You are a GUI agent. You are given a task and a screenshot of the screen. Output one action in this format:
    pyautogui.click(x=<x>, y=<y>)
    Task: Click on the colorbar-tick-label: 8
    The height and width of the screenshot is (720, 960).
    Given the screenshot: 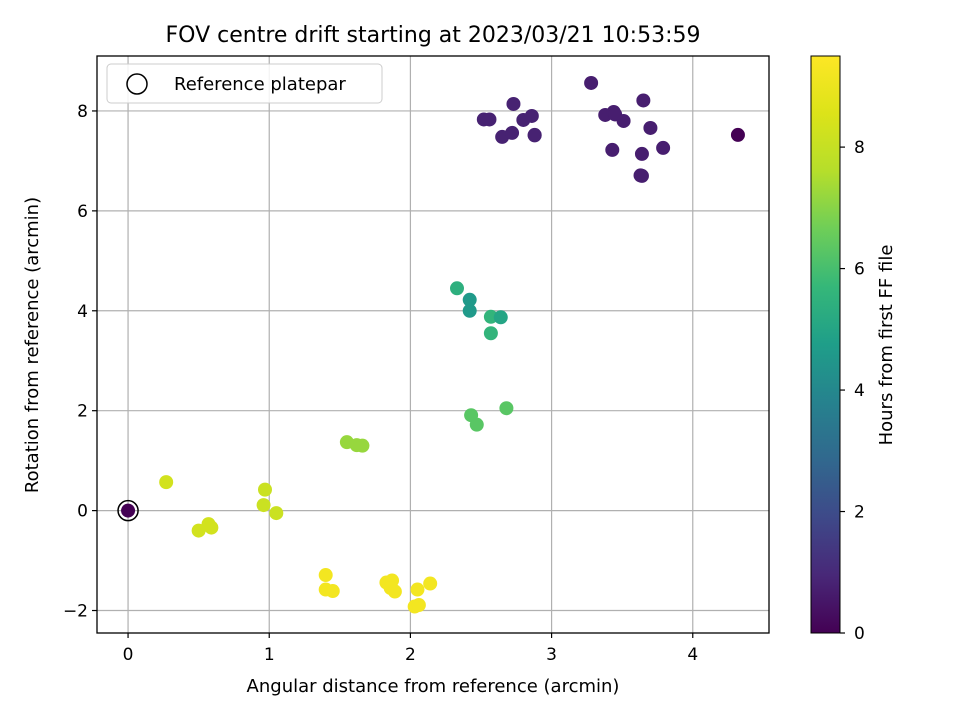 What is the action you would take?
    pyautogui.click(x=859, y=148)
    